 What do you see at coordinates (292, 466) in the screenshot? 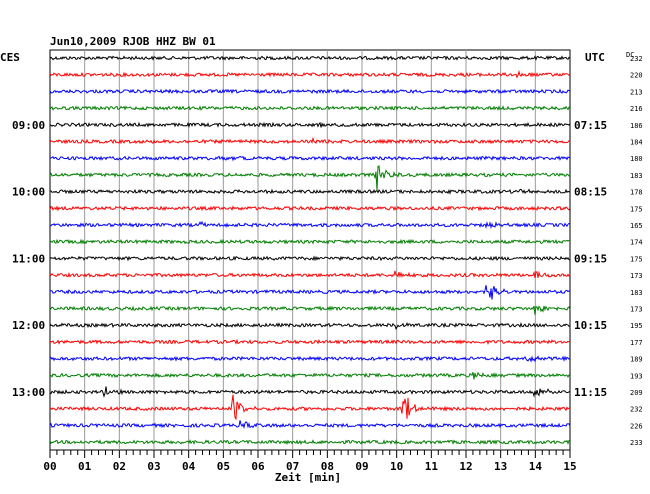
I see `x-tick-label: 07` at bounding box center [292, 466].